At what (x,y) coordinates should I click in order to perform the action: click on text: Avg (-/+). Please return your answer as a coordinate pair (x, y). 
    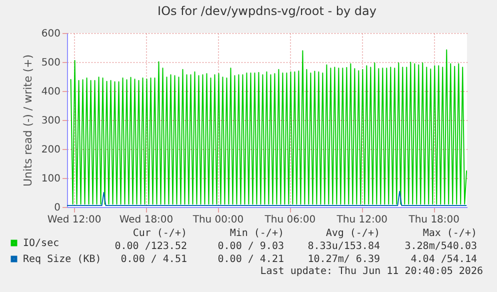
    Looking at the image, I should click on (353, 233).